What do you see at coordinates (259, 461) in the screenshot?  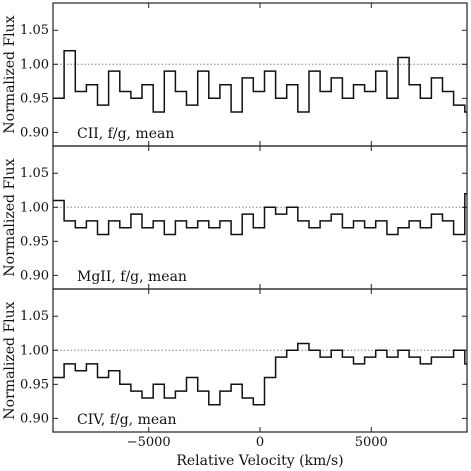 I see `x-axis-label: Relative Velocity (km/s)` at bounding box center [259, 461].